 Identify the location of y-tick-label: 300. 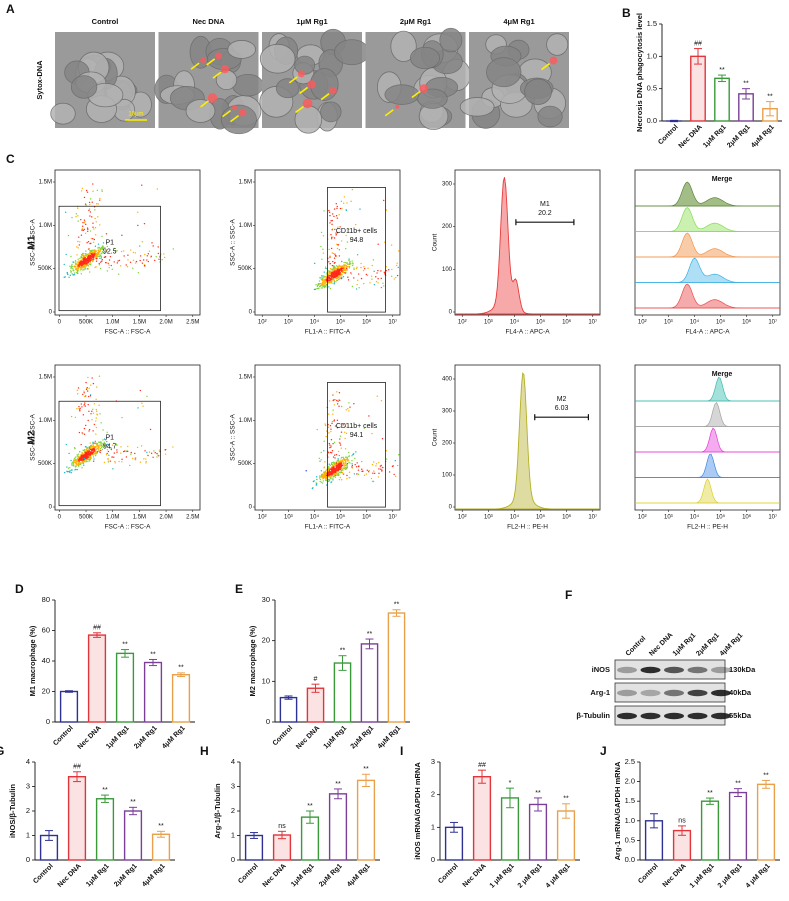
(447, 412).